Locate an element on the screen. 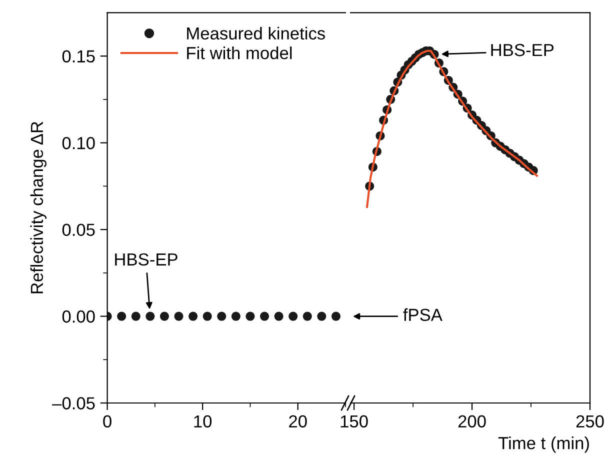 This screenshot has height=470, width=609. x-tick-label: 200 is located at coordinates (472, 421).